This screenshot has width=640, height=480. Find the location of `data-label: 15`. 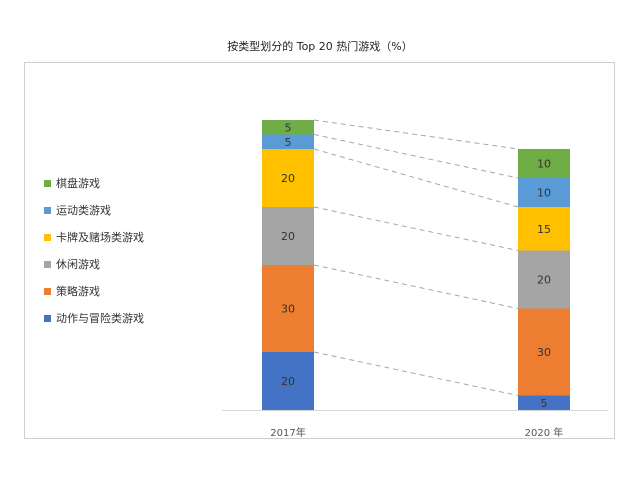

data-label: 15 is located at coordinates (544, 229).